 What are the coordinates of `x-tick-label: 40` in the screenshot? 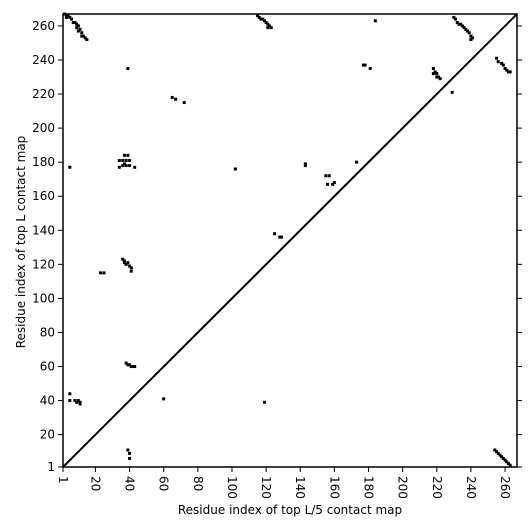 It's located at (130, 483).